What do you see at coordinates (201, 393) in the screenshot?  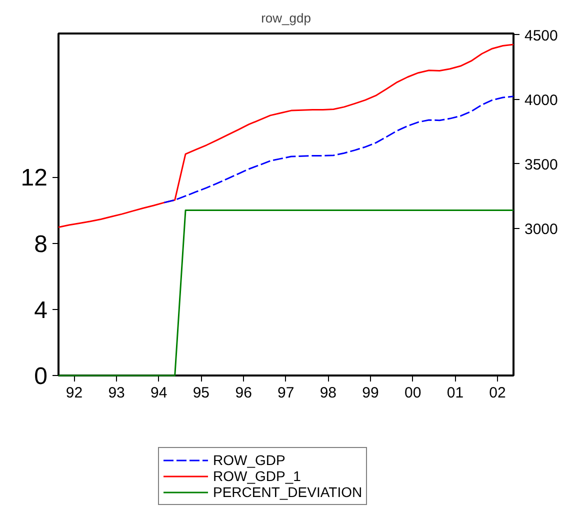 I see `x-tick-label: 95` at bounding box center [201, 393].